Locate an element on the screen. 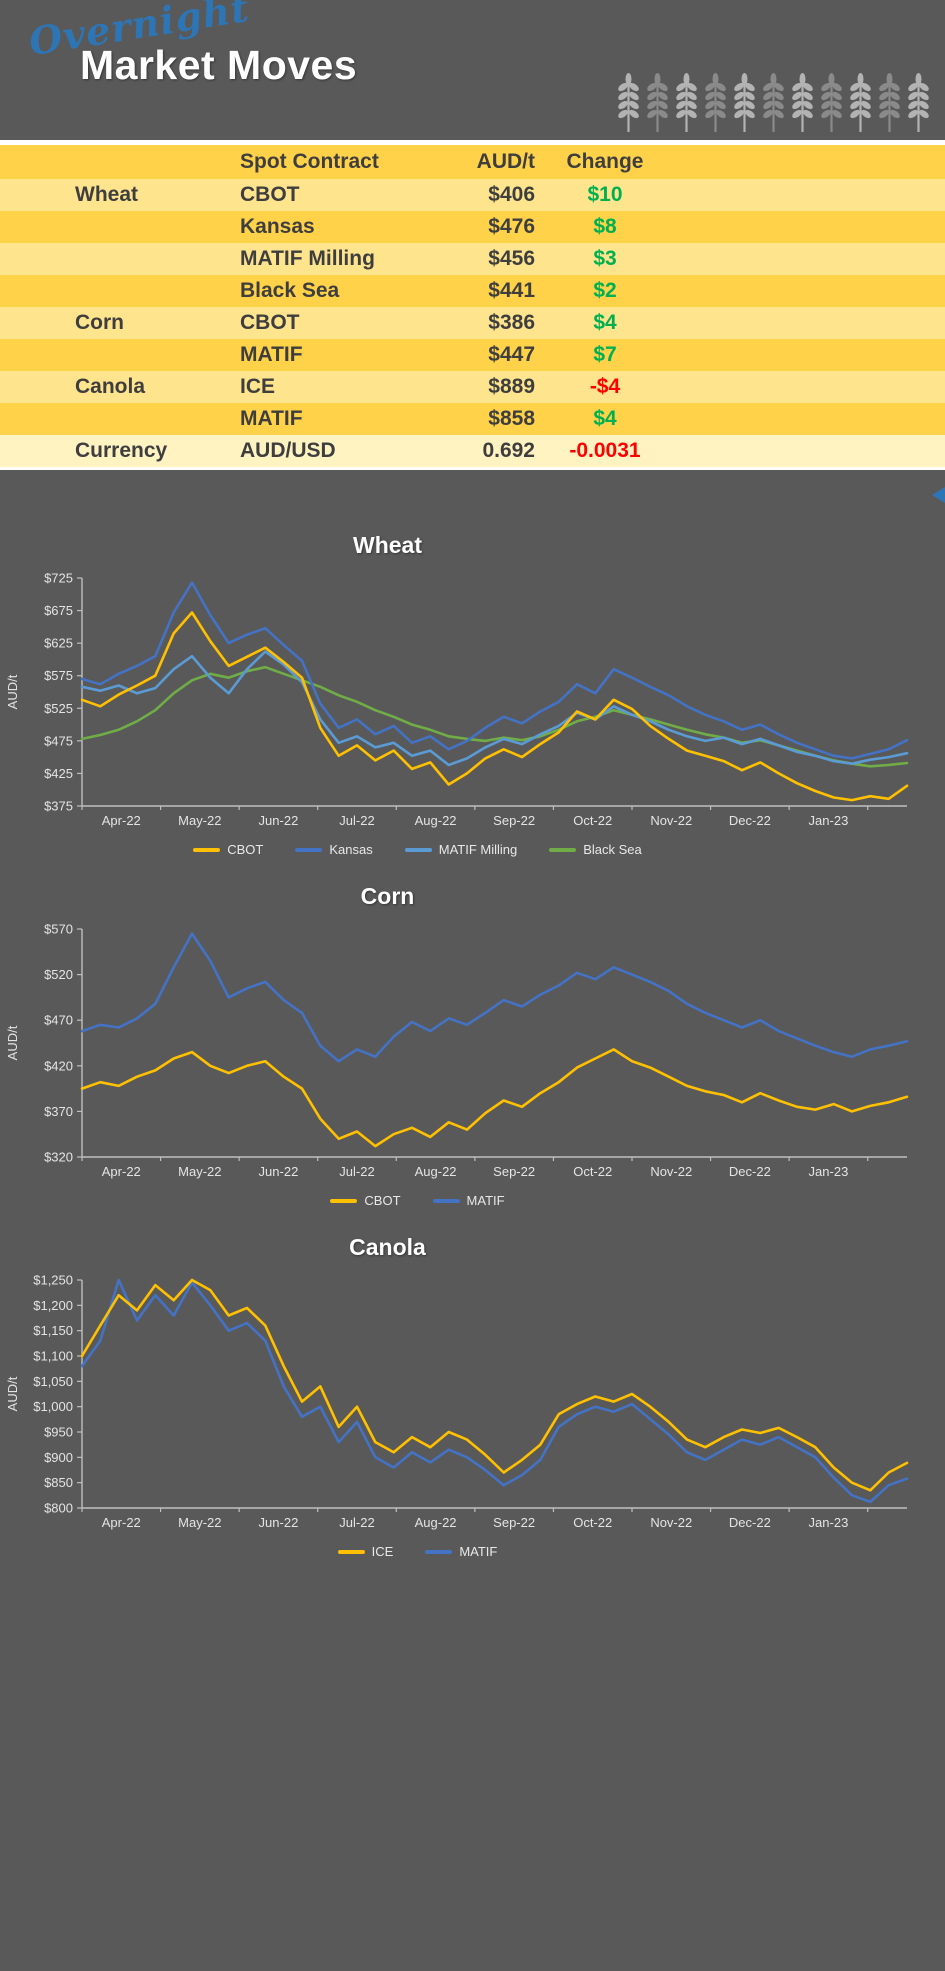 This screenshot has width=945, height=1971. contract-label: Black Sea is located at coordinates (290, 290).